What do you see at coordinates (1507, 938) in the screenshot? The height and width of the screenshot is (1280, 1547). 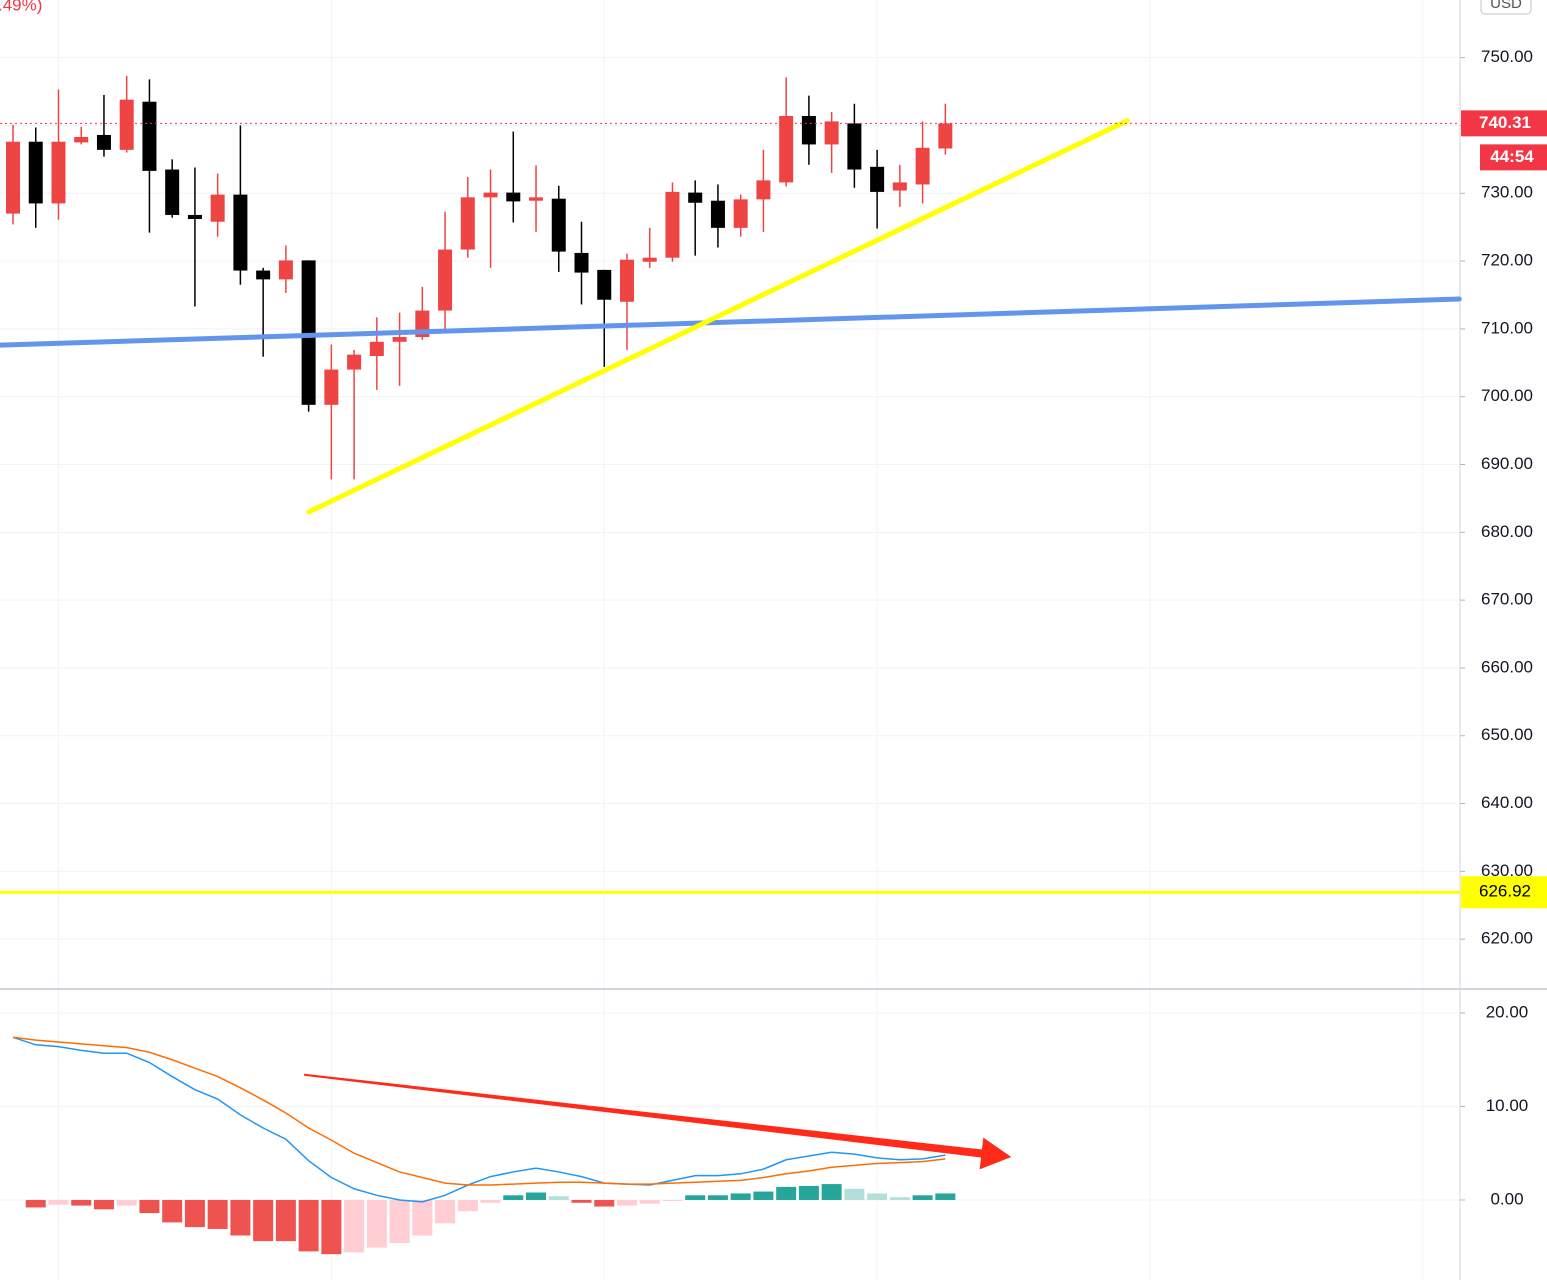 I see `y-tick-label: 620.00` at bounding box center [1507, 938].